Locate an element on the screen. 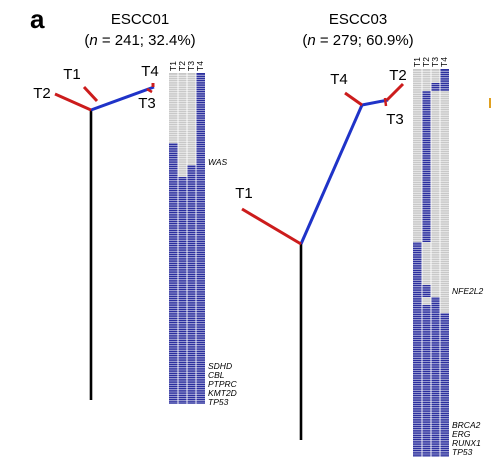 The height and width of the screenshot is (470, 492). tree-escc01-node-t3: T3 is located at coordinates (147, 103).